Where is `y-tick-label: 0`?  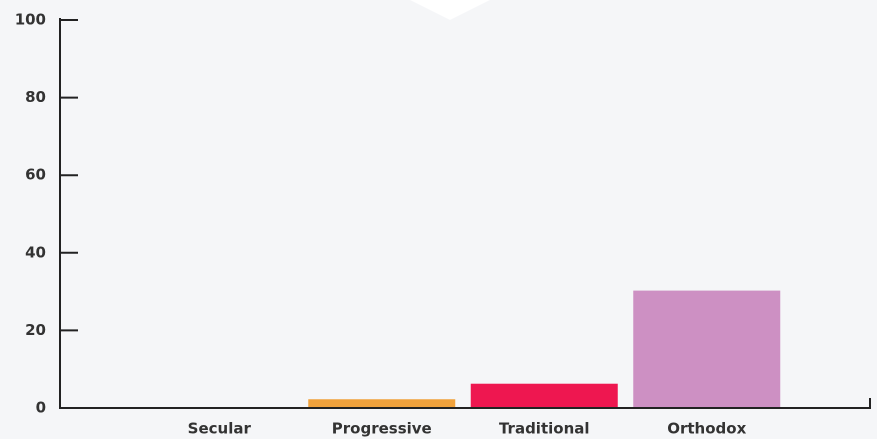
y-tick-label: 0 is located at coordinates (41, 408).